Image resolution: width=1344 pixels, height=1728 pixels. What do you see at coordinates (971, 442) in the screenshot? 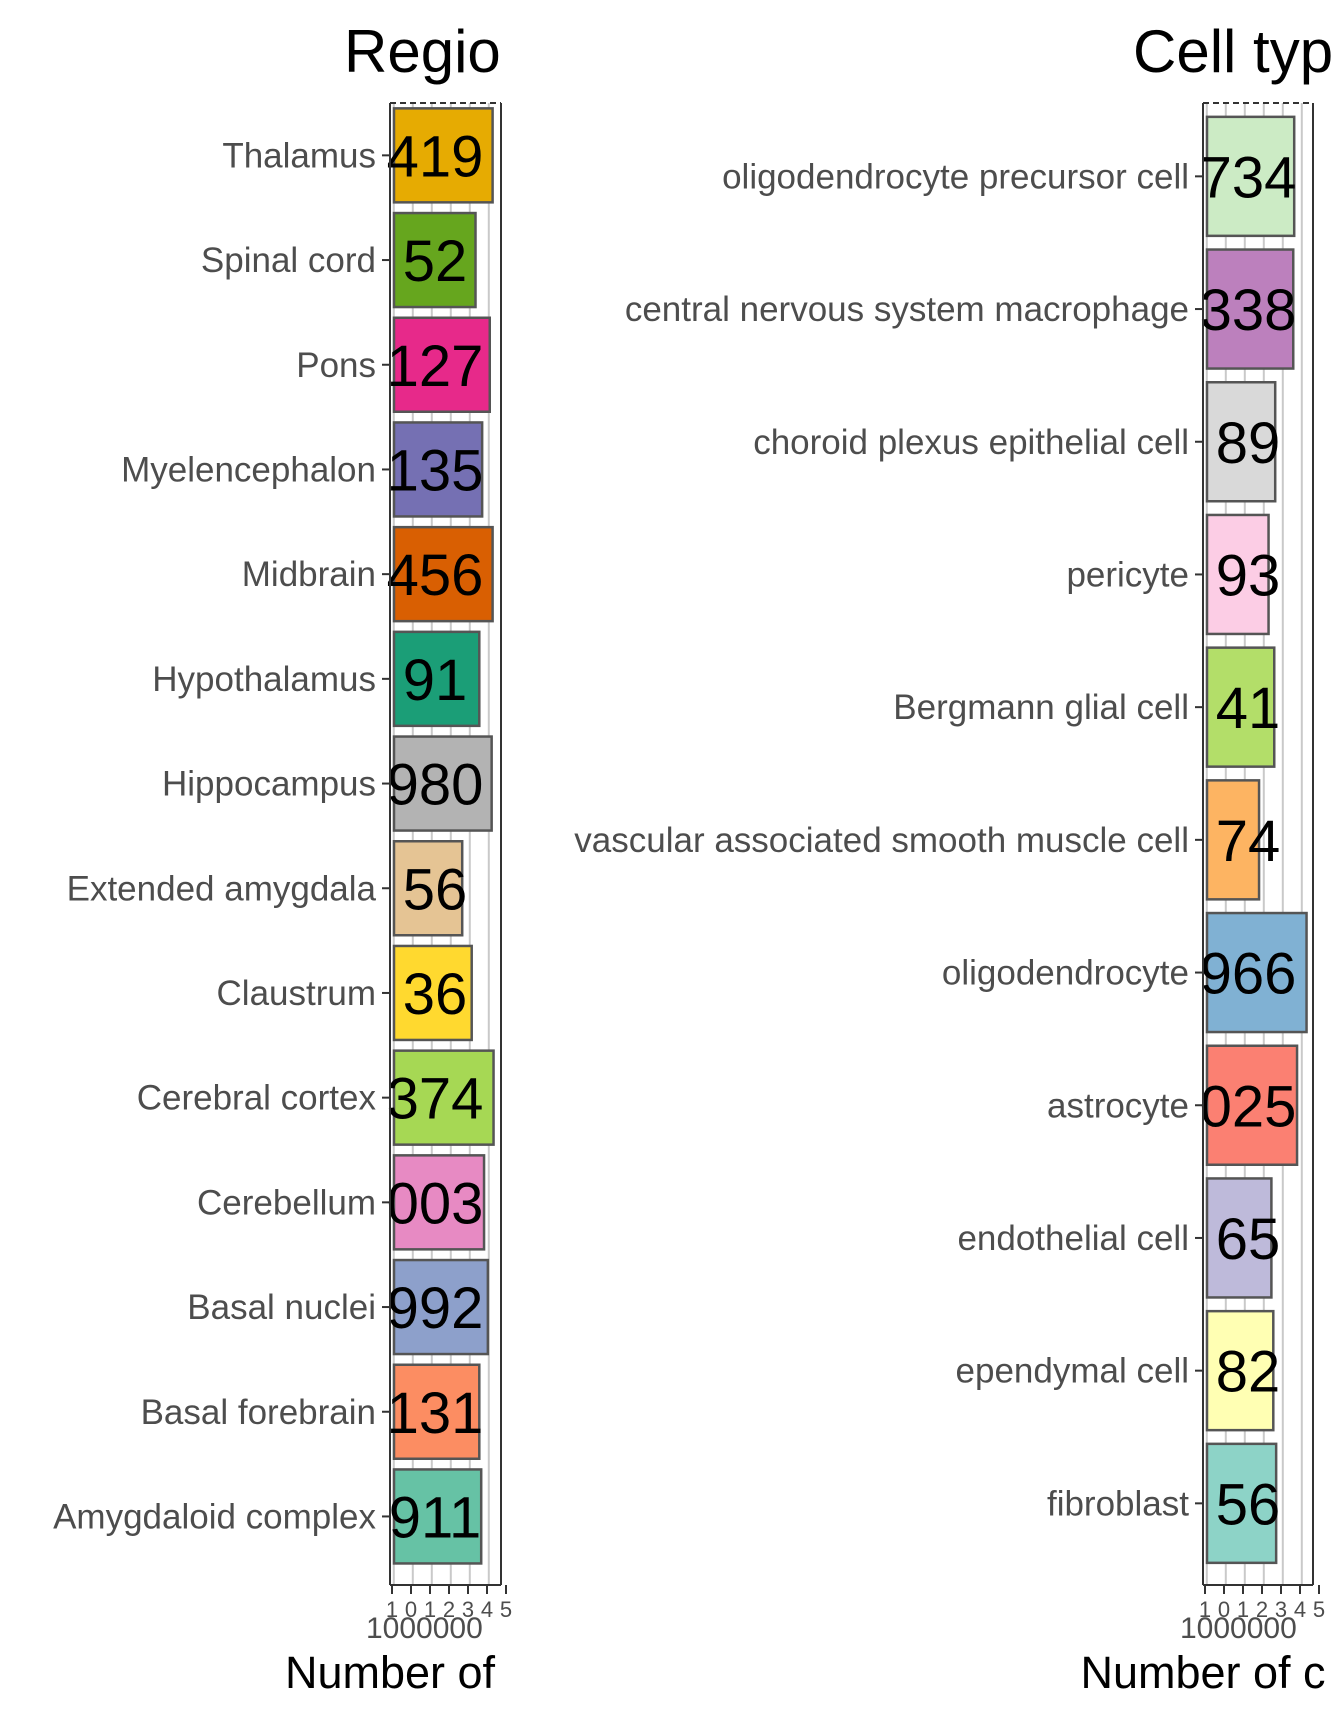
I see `cell-type-category-label: choroid plexus epithelial cell` at bounding box center [971, 442].